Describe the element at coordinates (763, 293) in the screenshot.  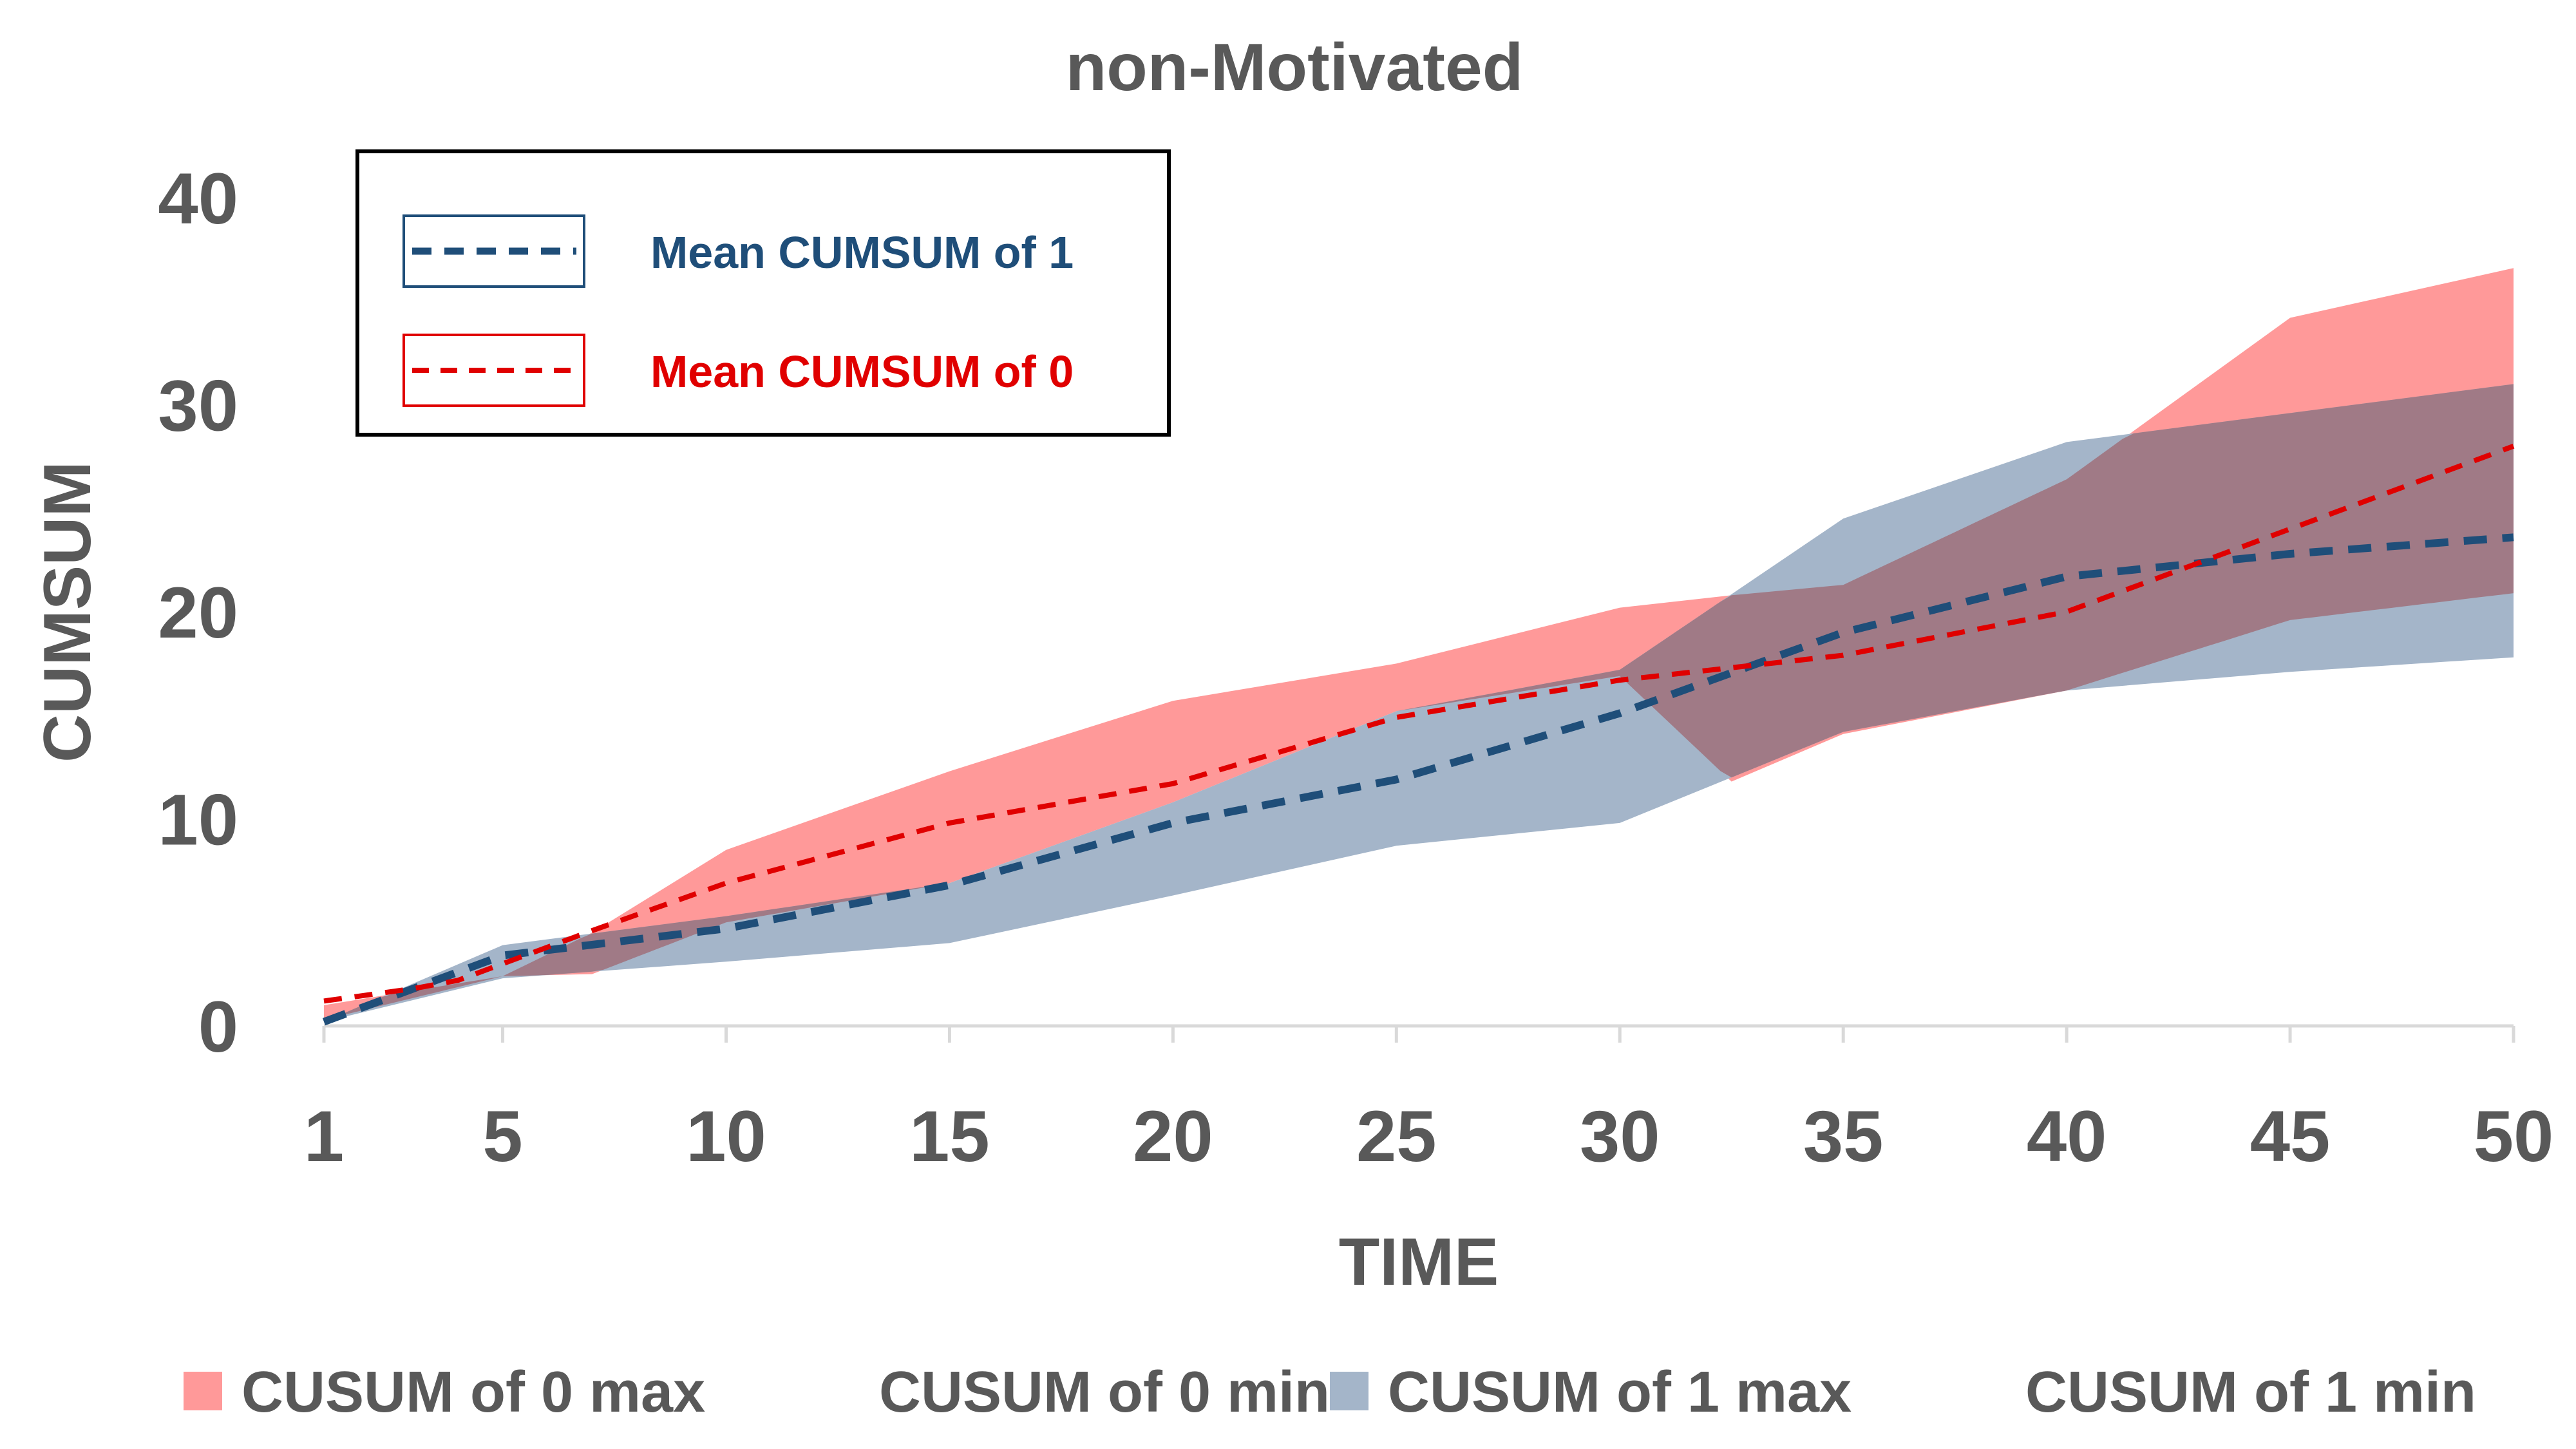
I see `legend-box: Mean CUMSUM of 1 Mean CUMSUM of 0` at that location.